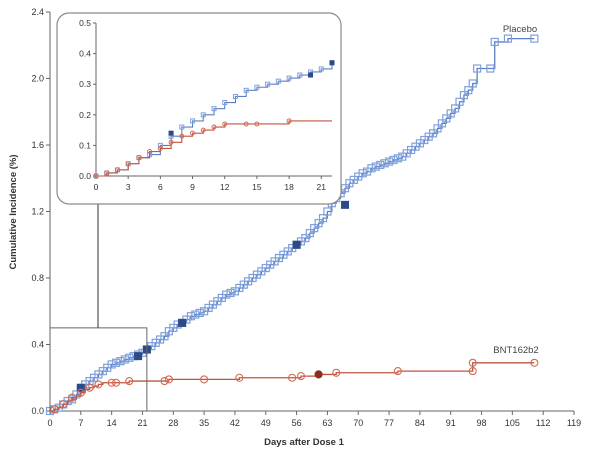  What do you see at coordinates (37, 12) in the screenshot?
I see `y-tick-label: 2.4` at bounding box center [37, 12].